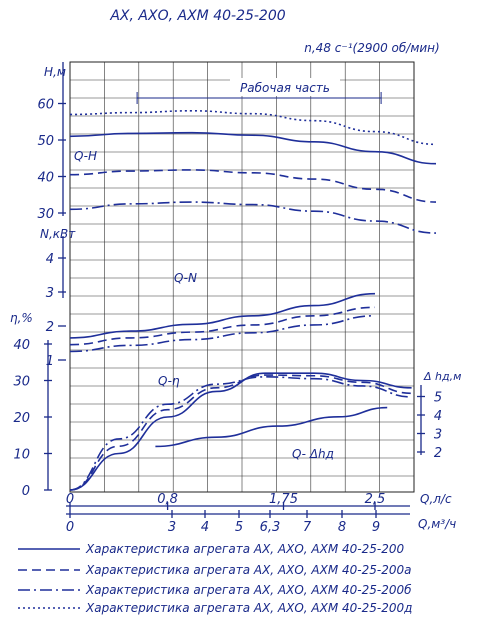 The image size is (481, 626). Describe the element at coordinates (271, 427) in the screenshot. I see `qdh-curve-solid` at that location.